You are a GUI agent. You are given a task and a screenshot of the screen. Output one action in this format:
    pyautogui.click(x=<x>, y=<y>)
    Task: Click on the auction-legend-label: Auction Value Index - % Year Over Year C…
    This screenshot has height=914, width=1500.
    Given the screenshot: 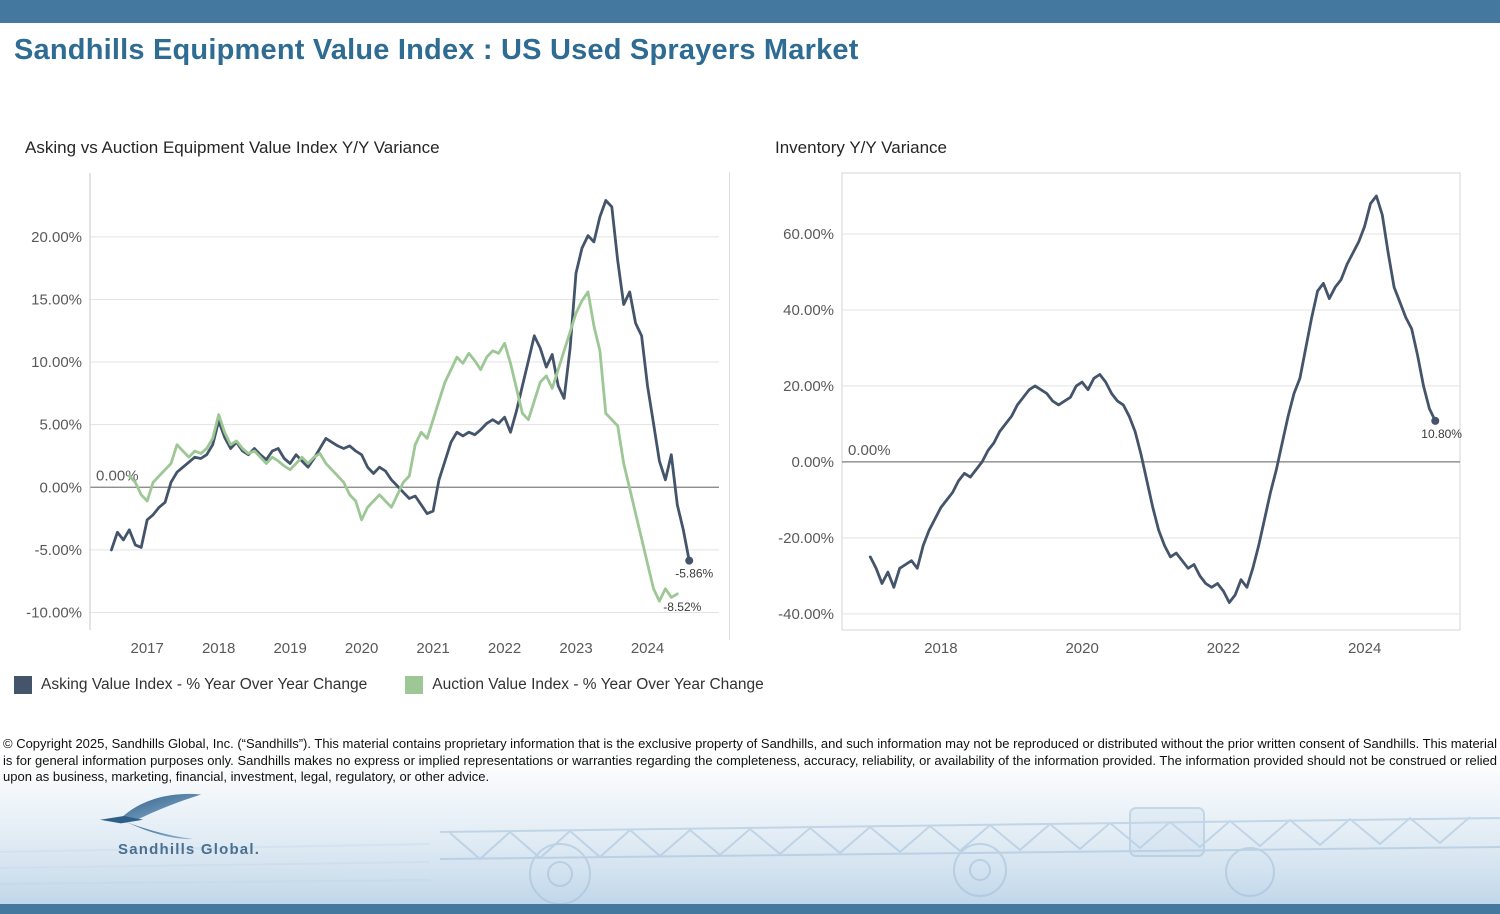 What is the action you would take?
    pyautogui.click(x=598, y=684)
    